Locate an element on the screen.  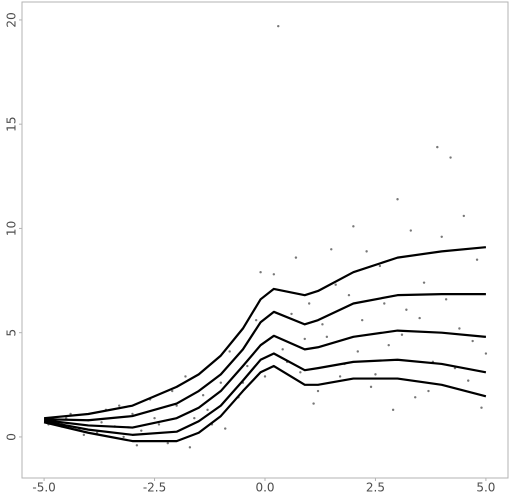
x-tick-label: 0.0 is located at coordinates (264, 487).